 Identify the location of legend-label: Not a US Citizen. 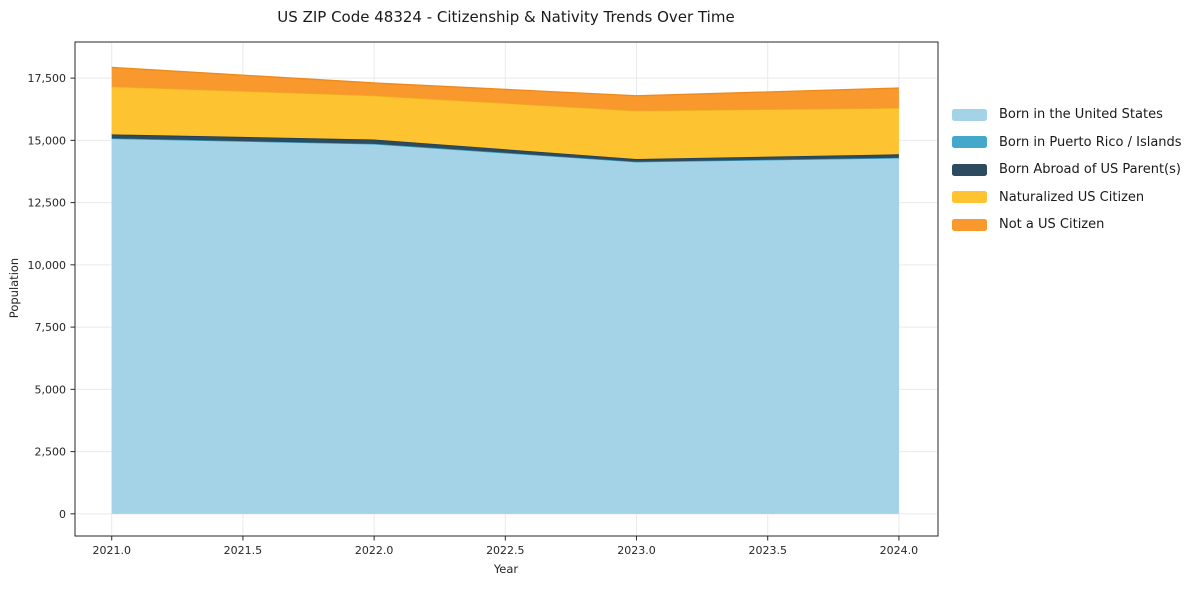
(1052, 225).